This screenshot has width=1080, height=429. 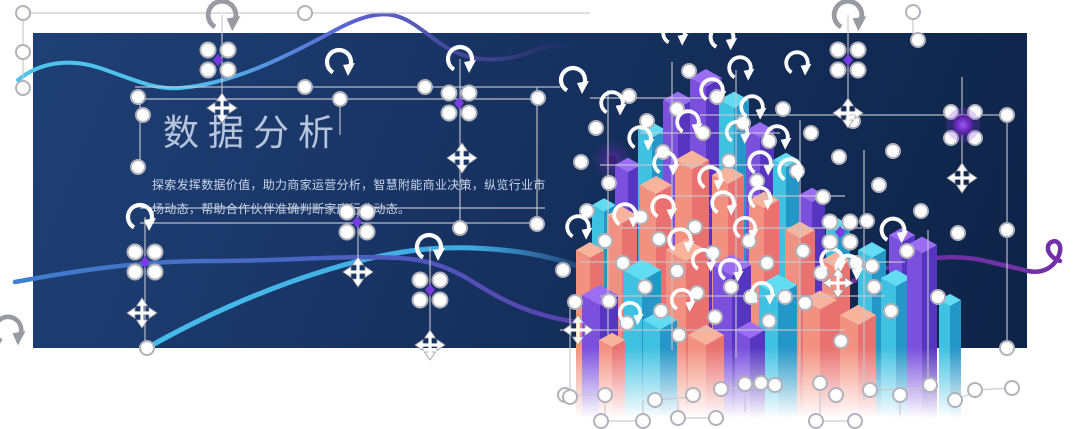 I want to click on purple-orb, so click(x=963, y=125).